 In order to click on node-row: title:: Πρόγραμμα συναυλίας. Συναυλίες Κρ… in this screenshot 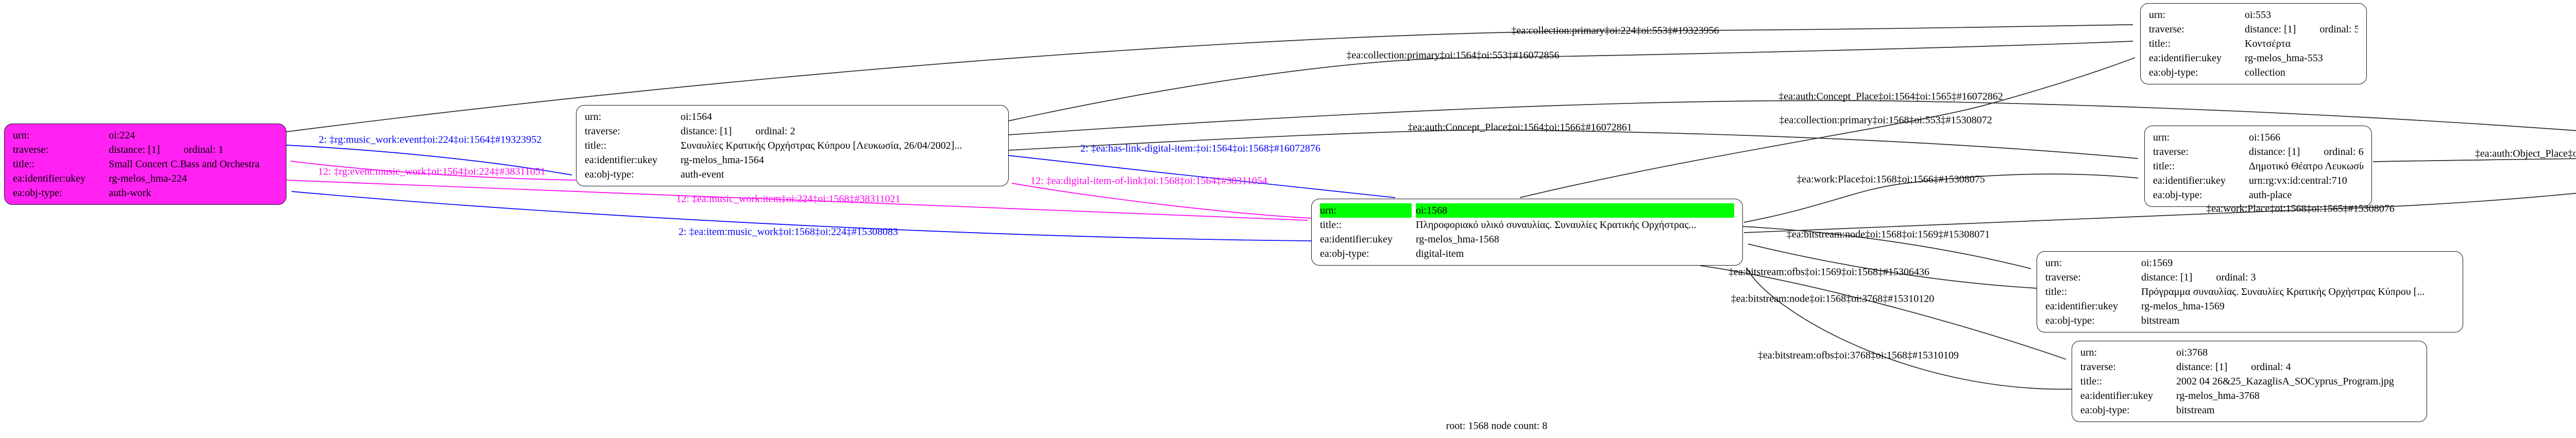, I will do `click(2249, 292)`.